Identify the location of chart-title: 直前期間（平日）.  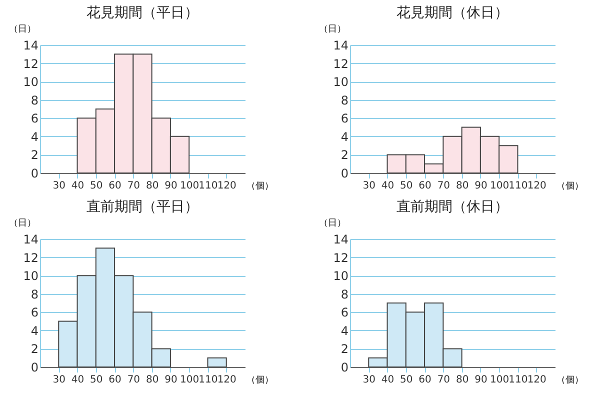
(142, 207).